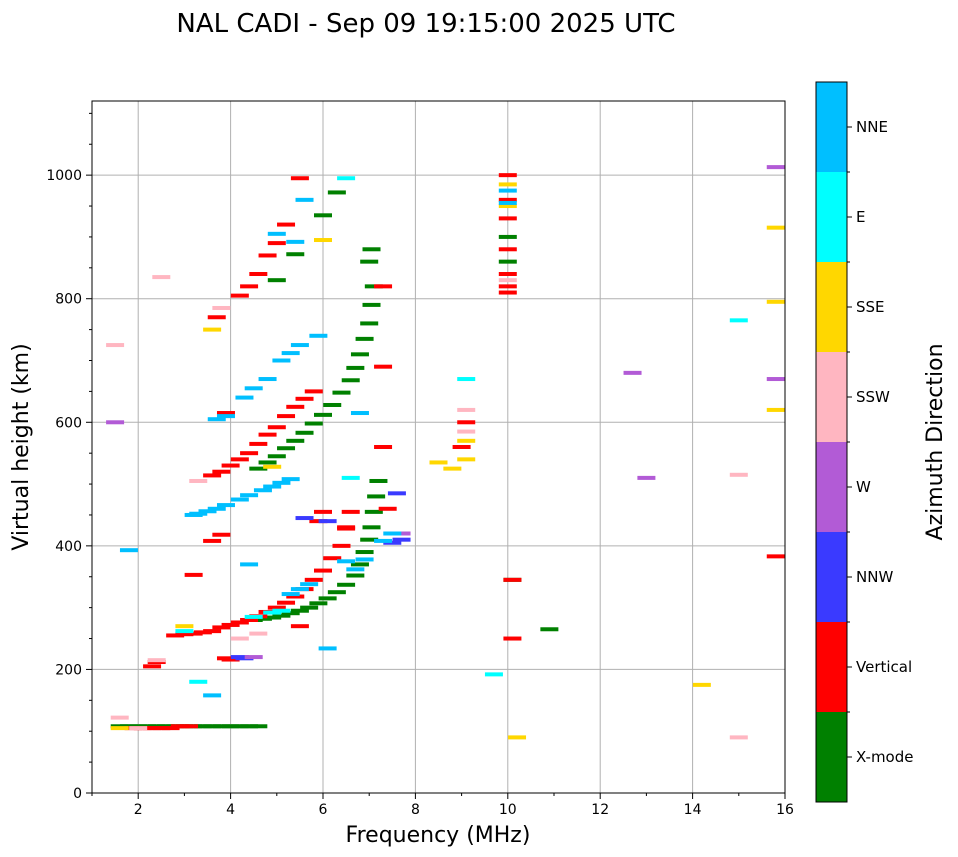 The height and width of the screenshot is (857, 958). I want to click on y-tick-label: 800, so click(68, 300).